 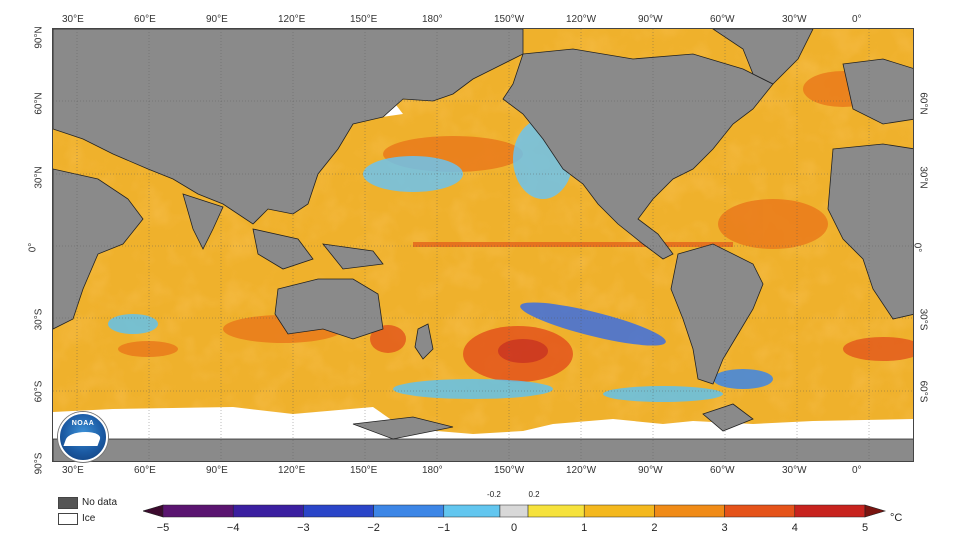 I want to click on colorbar-extend-high, so click(x=875, y=511).